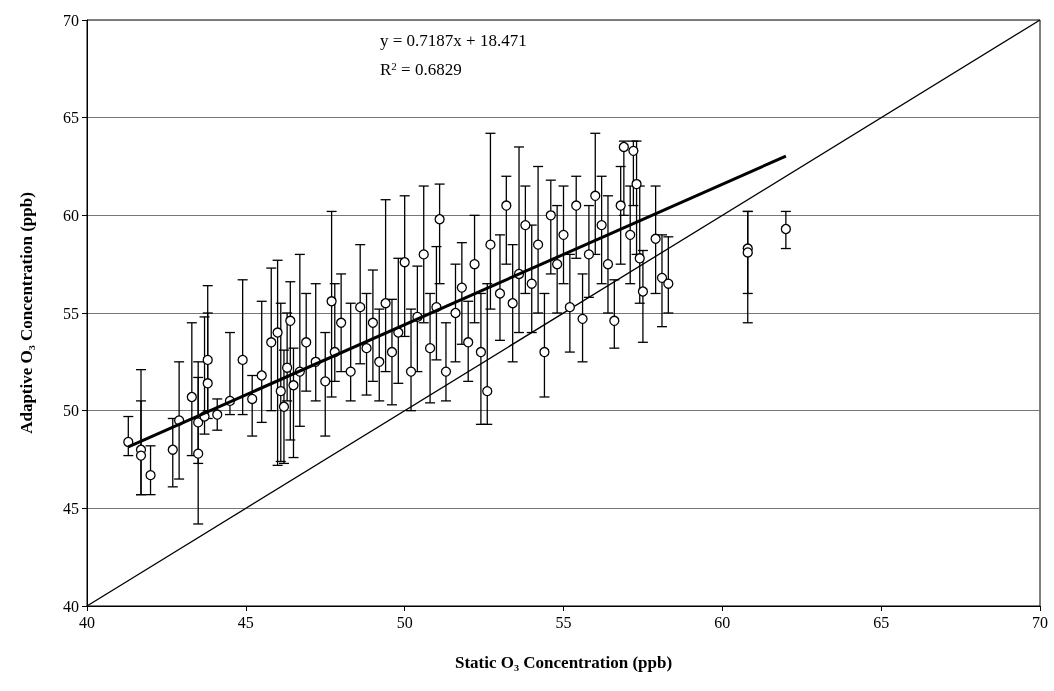  What do you see at coordinates (563, 622) in the screenshot?
I see `x-tick-label: 55` at bounding box center [563, 622].